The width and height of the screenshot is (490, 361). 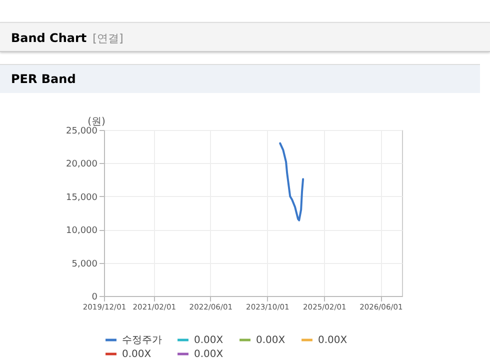 What do you see at coordinates (82, 165) in the screenshot?
I see `y-tick-label: 20,000` at bounding box center [82, 165].